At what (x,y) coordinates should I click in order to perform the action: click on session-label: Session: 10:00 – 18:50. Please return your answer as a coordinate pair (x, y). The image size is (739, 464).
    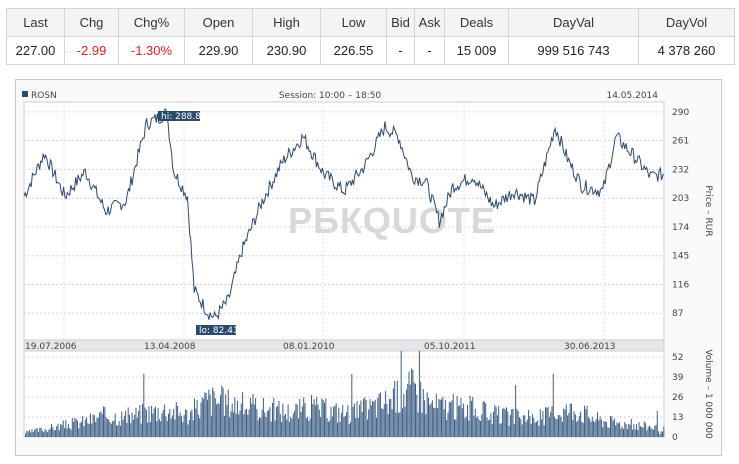
    Looking at the image, I should click on (330, 96).